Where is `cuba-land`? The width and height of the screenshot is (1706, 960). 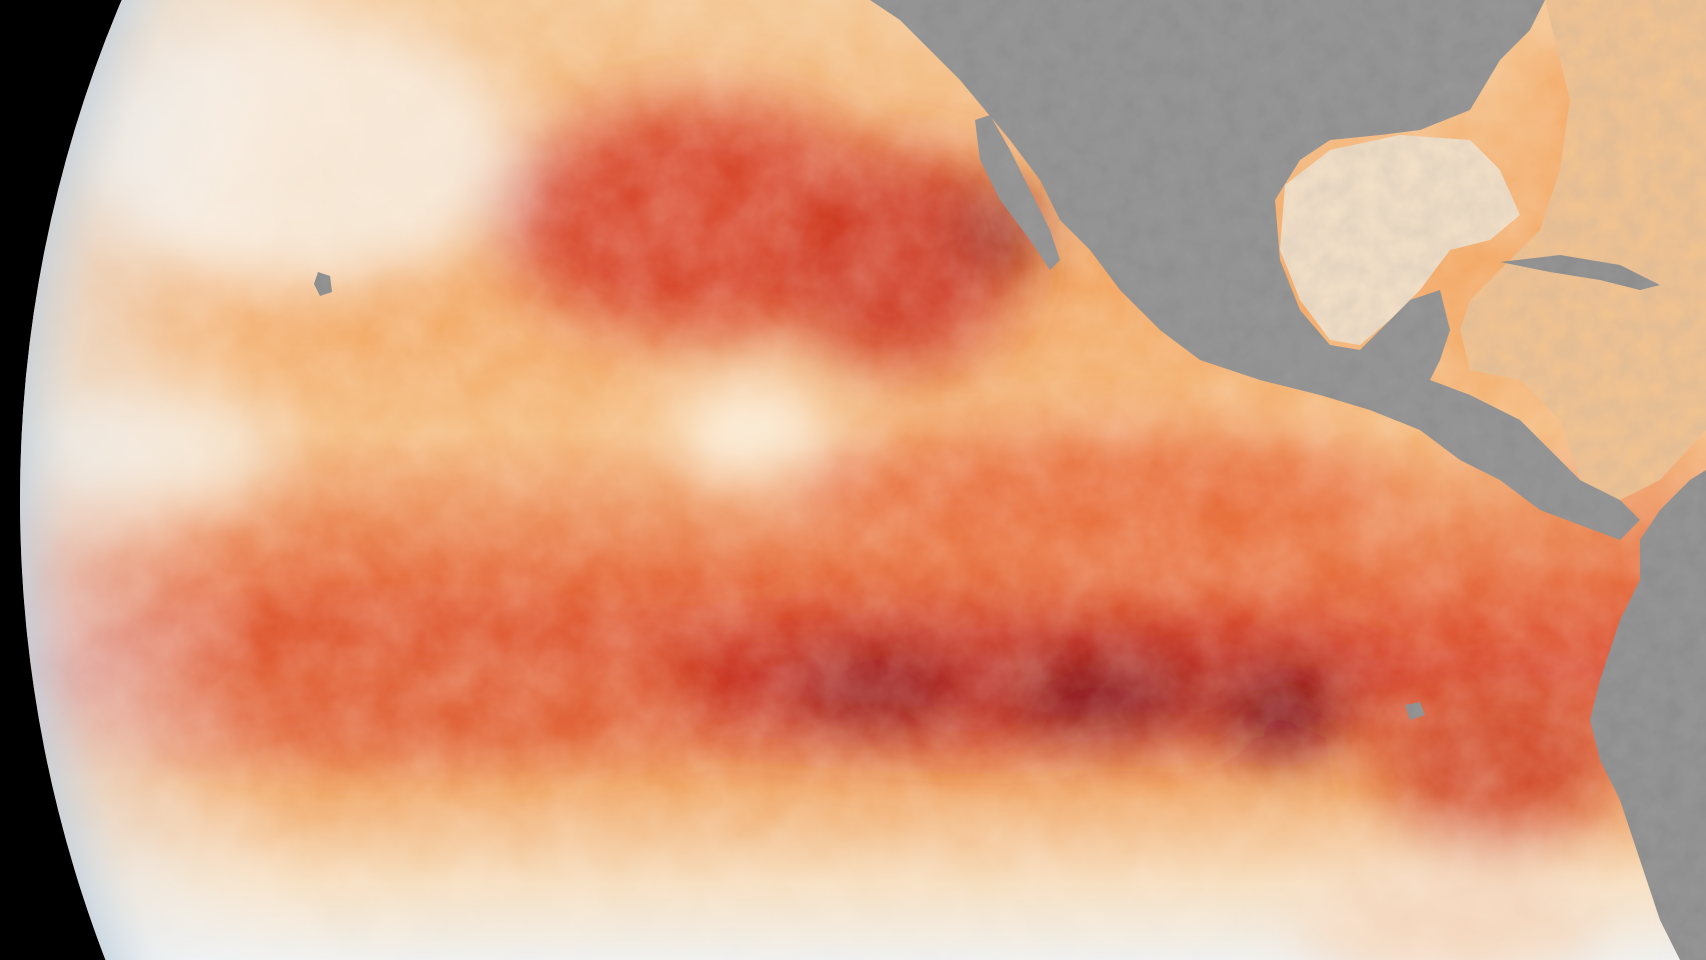
cuba-land is located at coordinates (1580, 272).